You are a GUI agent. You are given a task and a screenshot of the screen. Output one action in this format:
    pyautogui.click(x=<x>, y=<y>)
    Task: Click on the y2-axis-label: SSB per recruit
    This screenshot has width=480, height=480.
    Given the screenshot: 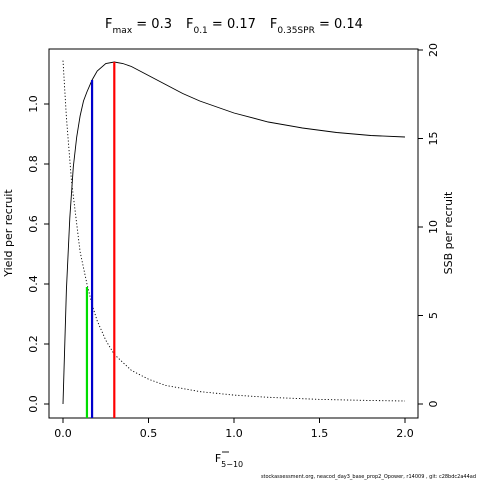 What is the action you would take?
    pyautogui.click(x=448, y=232)
    